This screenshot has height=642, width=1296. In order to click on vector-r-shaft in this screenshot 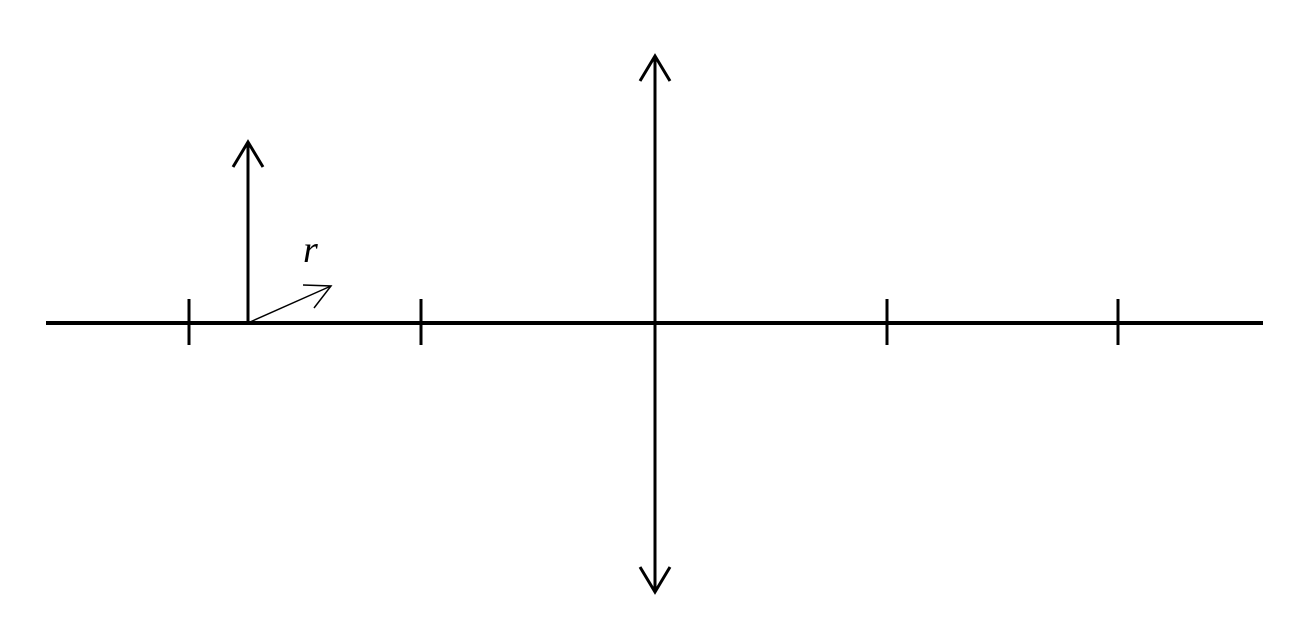, I will do `click(290, 304)`.